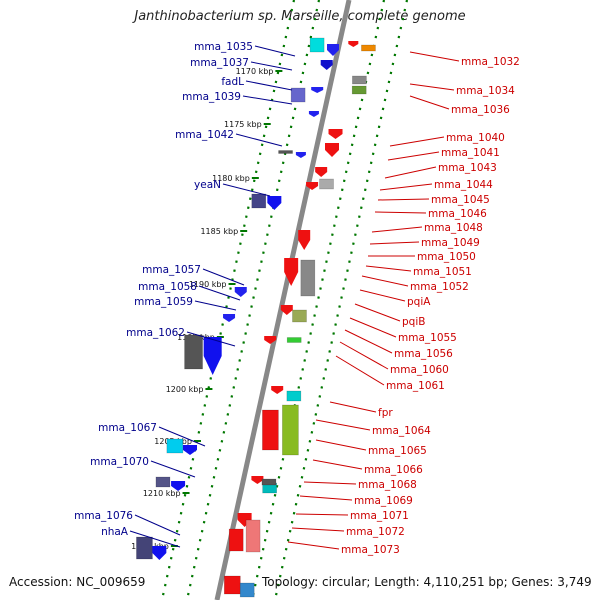 The image size is (600, 600). What do you see at coordinates (185, 389) in the screenshot?
I see `scale-tick-label: 1200 kbp` at bounding box center [185, 389].